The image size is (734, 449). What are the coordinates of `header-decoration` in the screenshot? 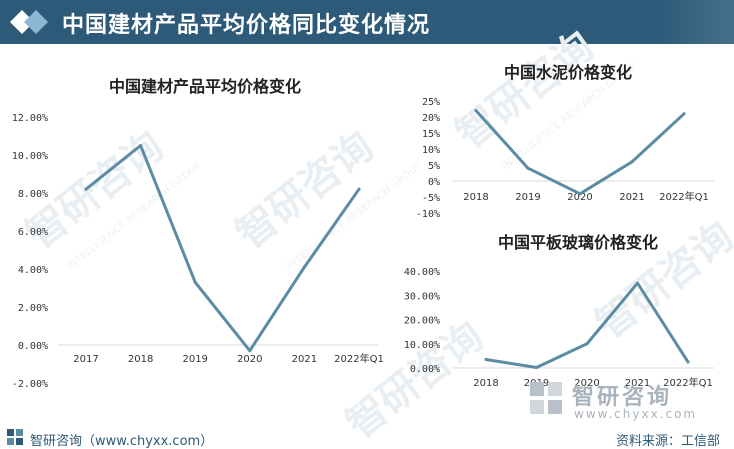 It's located at (694, 22).